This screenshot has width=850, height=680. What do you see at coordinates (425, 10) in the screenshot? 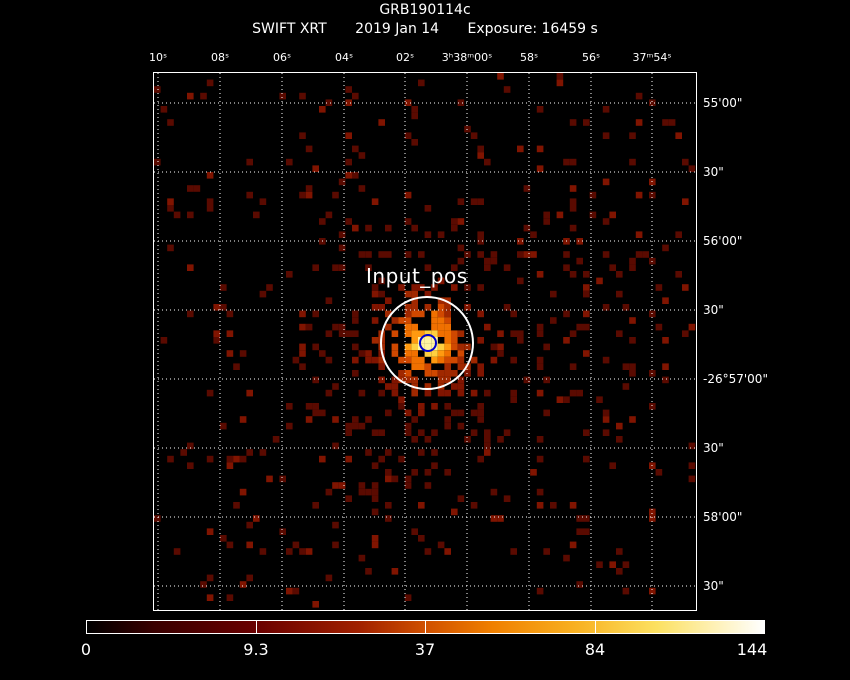
I see `image-title: GRB190114c` at bounding box center [425, 10].